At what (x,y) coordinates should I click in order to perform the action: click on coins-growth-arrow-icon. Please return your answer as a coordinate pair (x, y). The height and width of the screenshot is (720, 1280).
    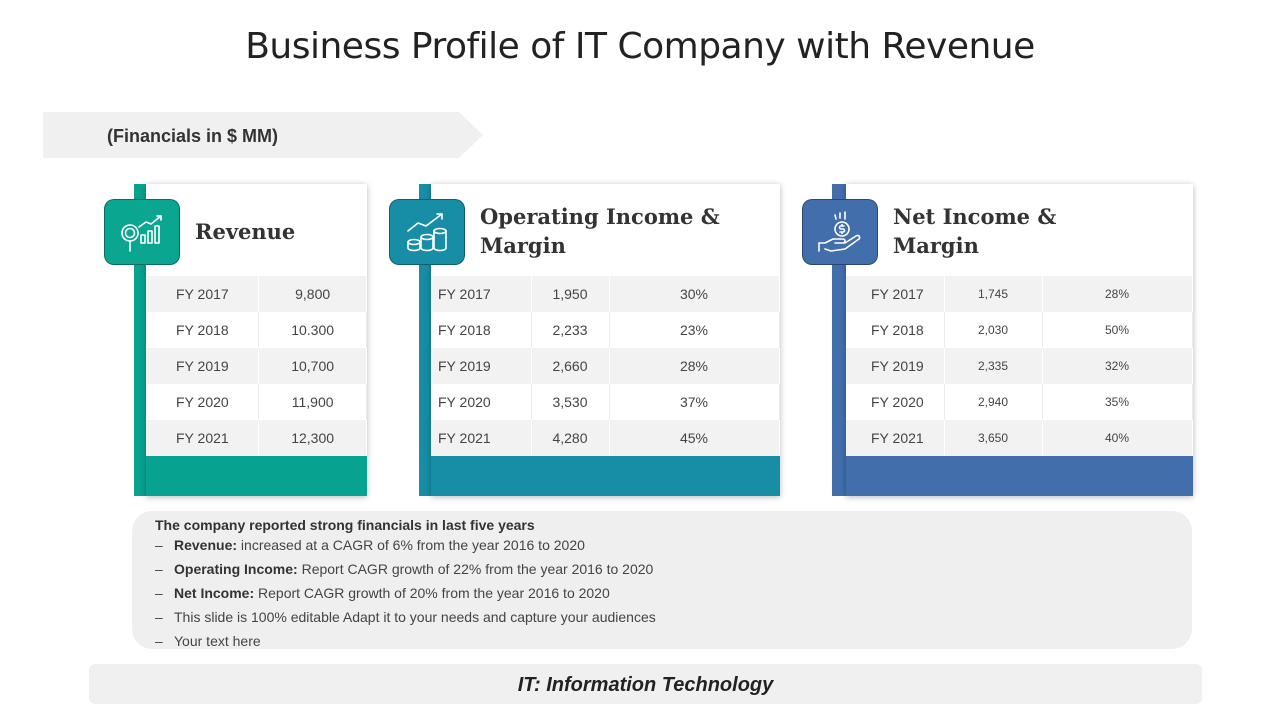
    Looking at the image, I should click on (427, 232).